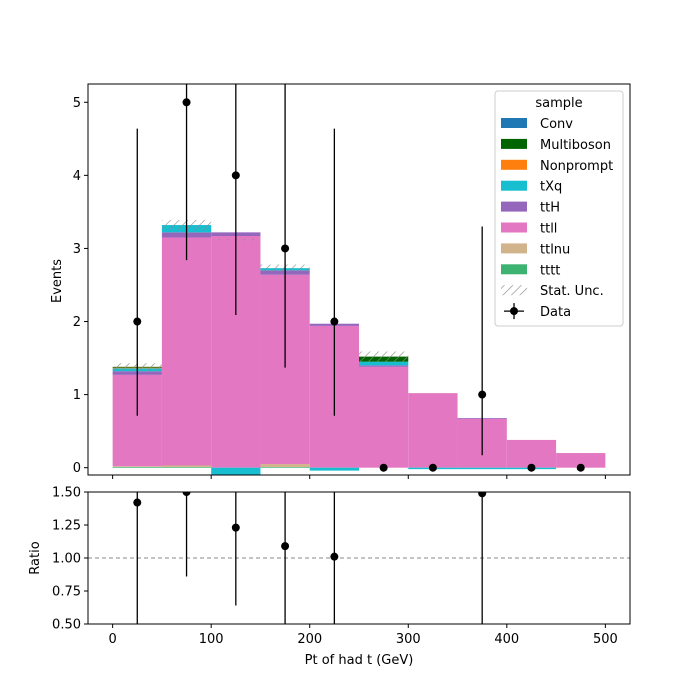  I want to click on legend-label-data: Data, so click(555, 312).